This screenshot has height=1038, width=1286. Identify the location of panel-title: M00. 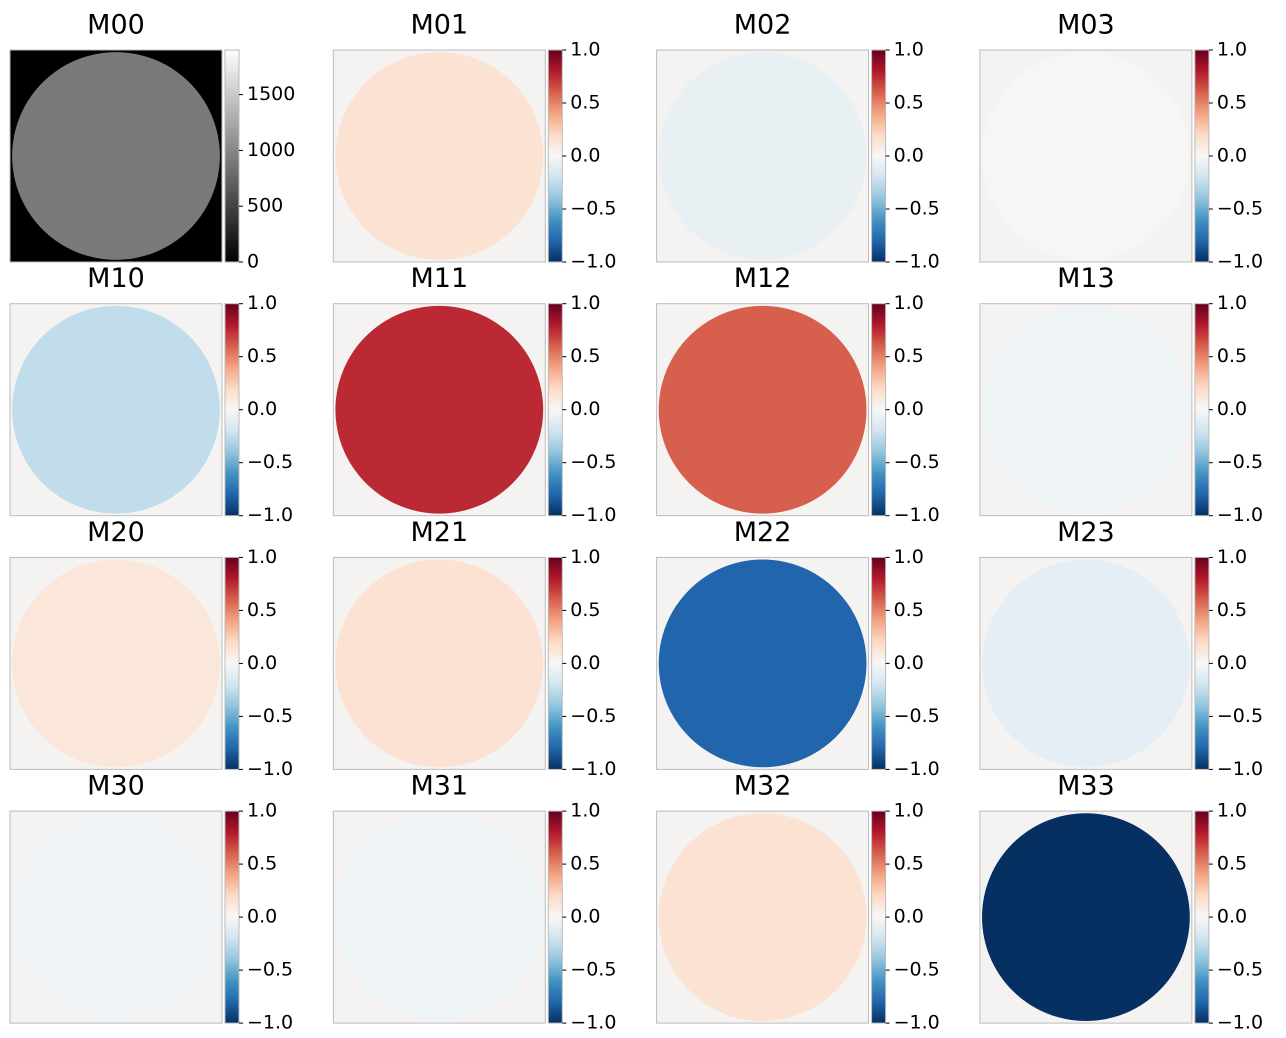
(116, 25).